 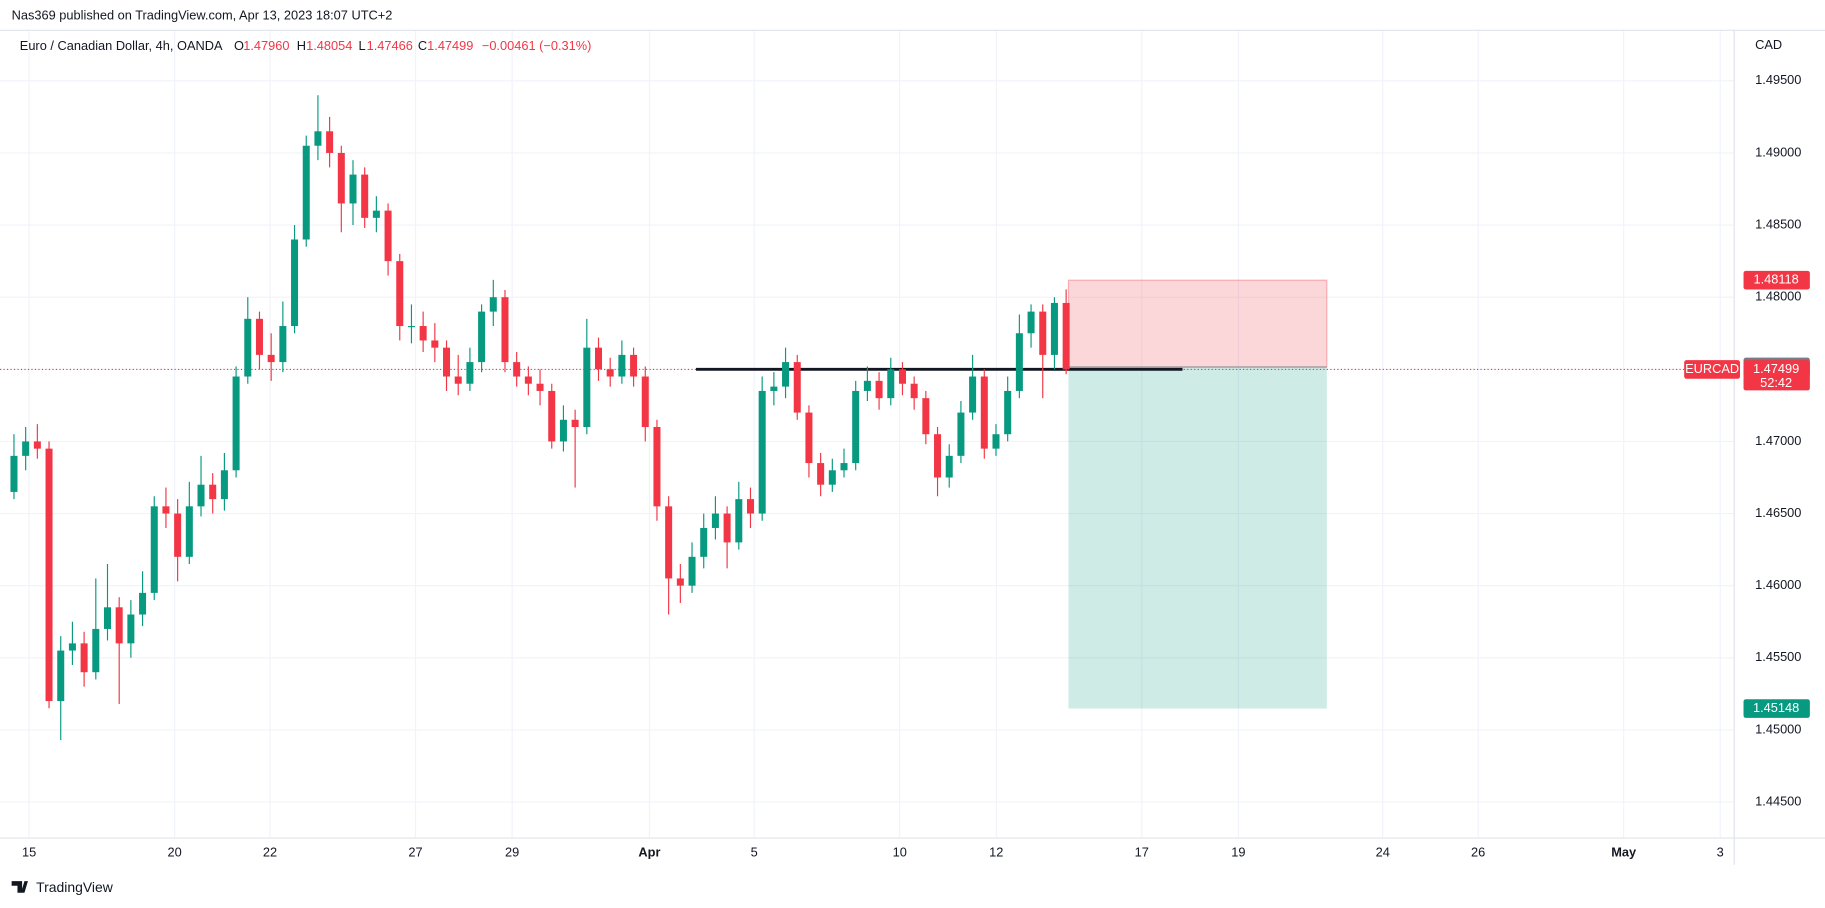 I want to click on target-tag-bg, so click(x=1776, y=708).